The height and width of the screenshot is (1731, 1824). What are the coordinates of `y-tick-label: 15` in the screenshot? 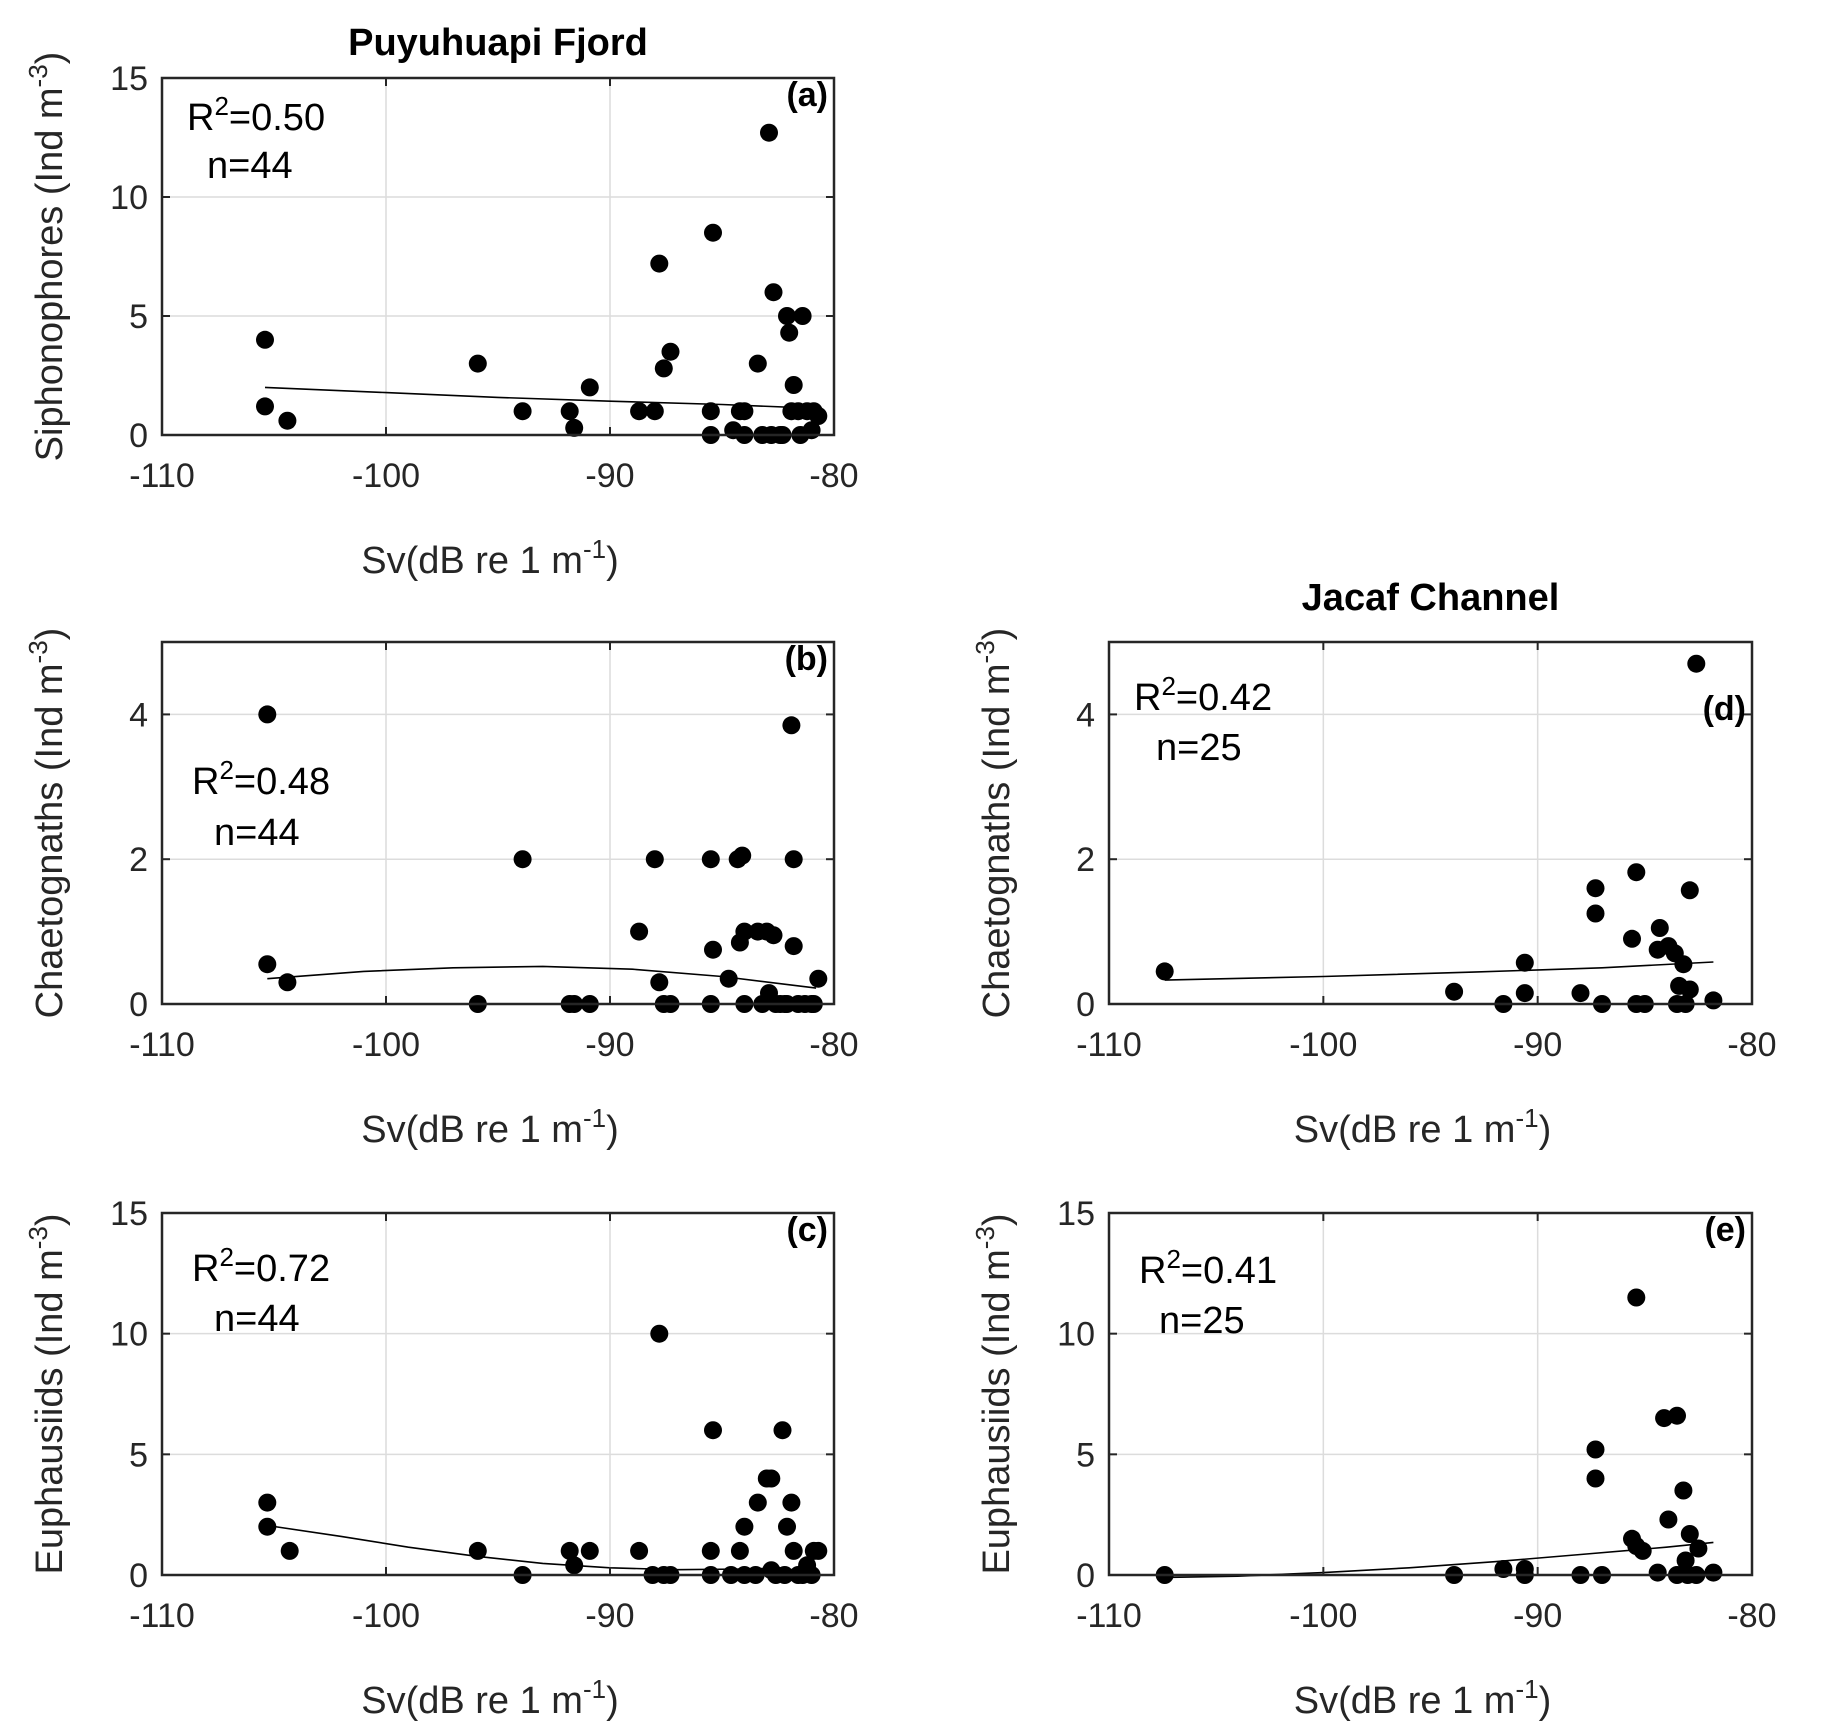 It's located at (129, 79).